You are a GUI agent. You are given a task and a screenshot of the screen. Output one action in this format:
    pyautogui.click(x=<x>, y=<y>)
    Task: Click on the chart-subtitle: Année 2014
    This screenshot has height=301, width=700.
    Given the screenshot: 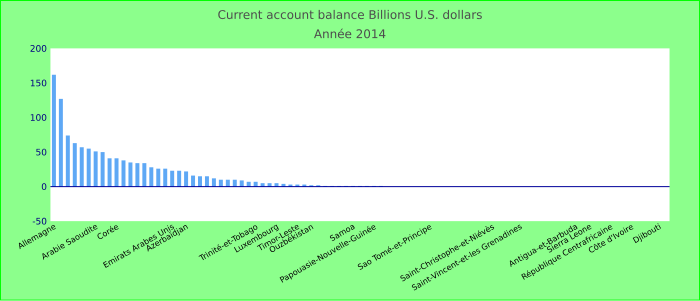 What is the action you would take?
    pyautogui.click(x=350, y=33)
    